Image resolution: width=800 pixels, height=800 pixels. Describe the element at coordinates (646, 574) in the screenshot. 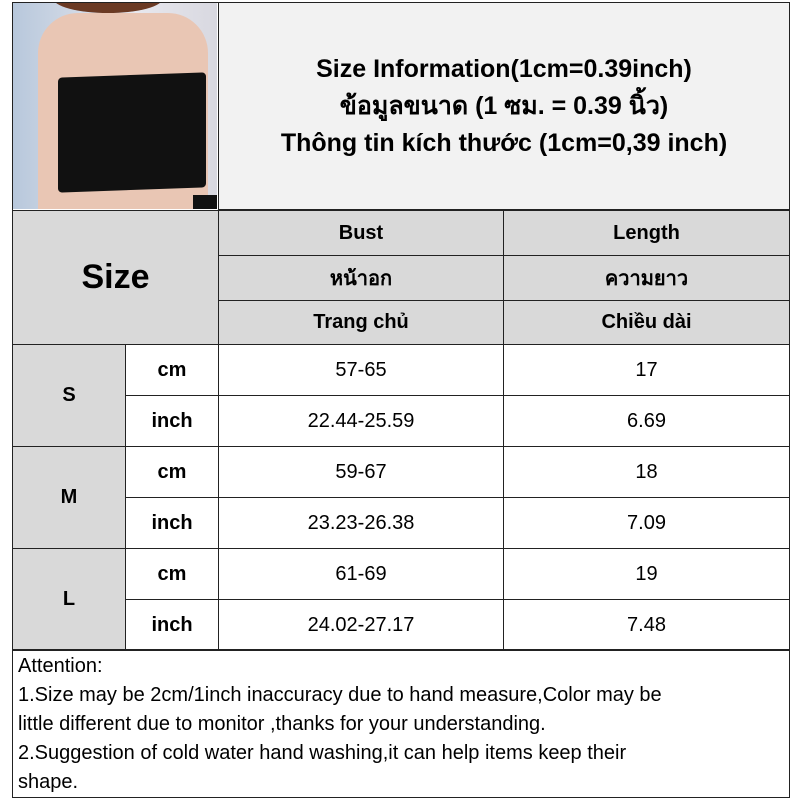

I see `length-value: 19` at that location.